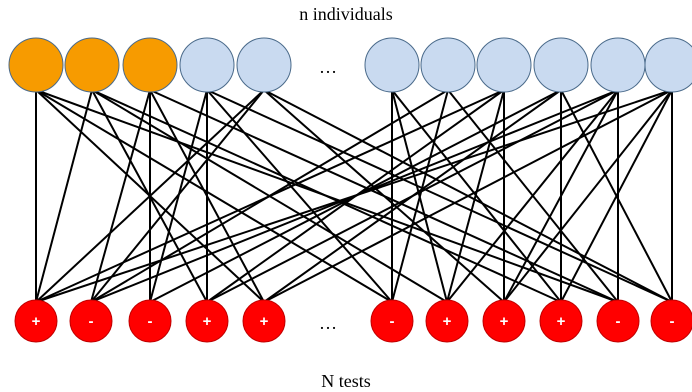  What do you see at coordinates (92, 65) in the screenshot?
I see `individual-node-2-infected` at bounding box center [92, 65].